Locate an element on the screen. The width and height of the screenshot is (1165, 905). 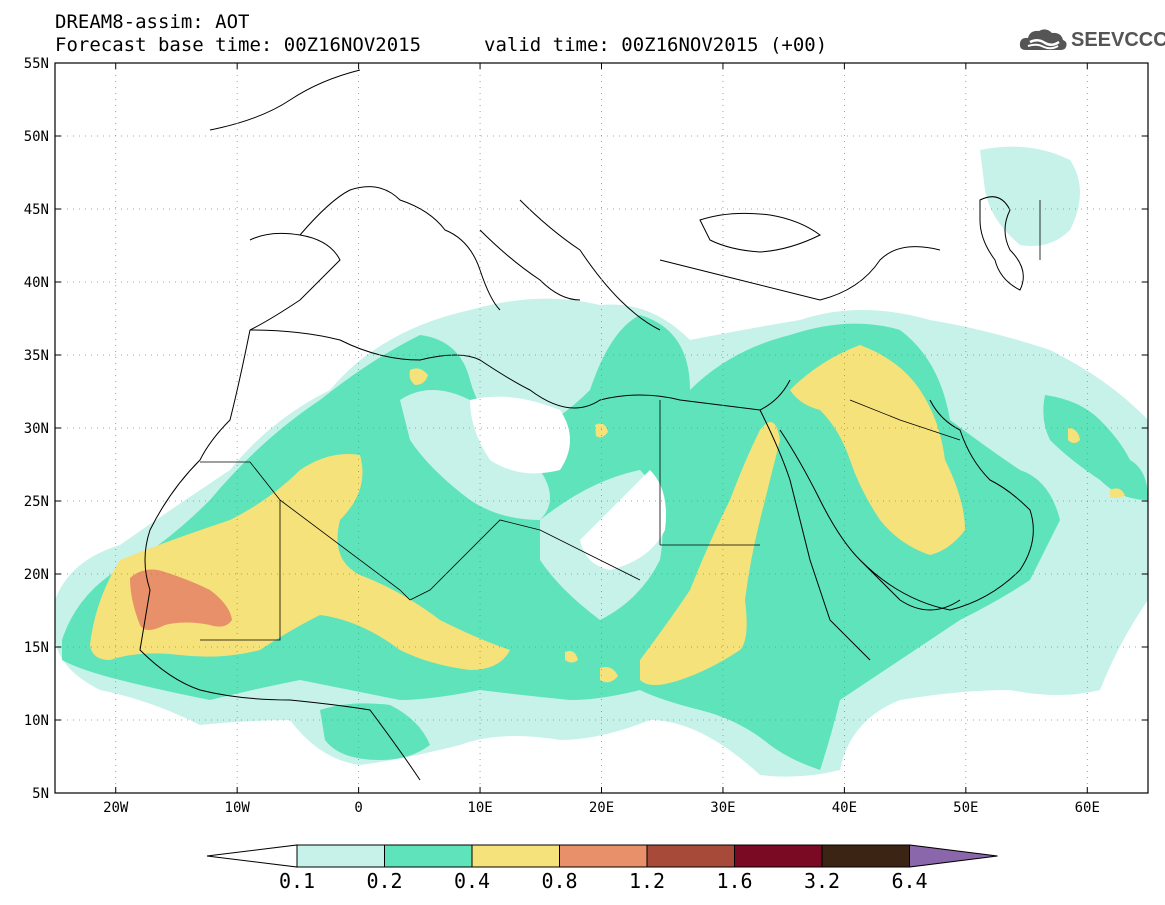
longitude-labels: 20W 10W 0 10E 20E 30E 40E 50E 60E is located at coordinates (601, 808).